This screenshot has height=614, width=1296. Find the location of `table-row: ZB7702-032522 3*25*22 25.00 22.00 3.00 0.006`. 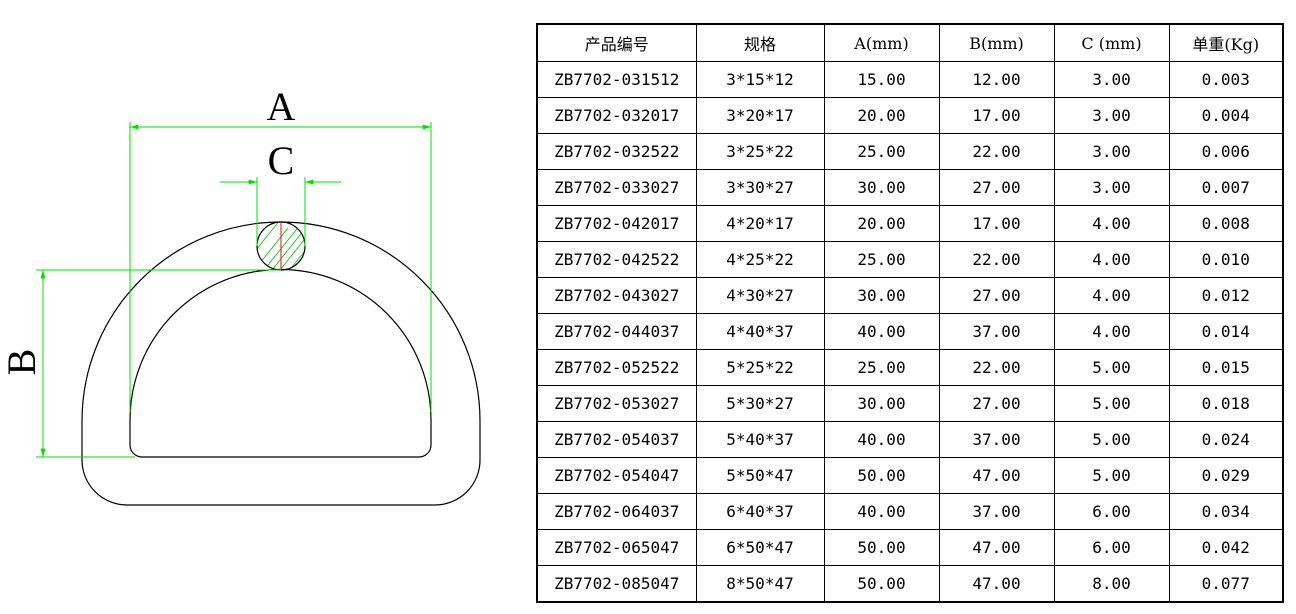

table-row: ZB7702-032522 3*25*22 25.00 22.00 3.00 0.006 is located at coordinates (910, 151).